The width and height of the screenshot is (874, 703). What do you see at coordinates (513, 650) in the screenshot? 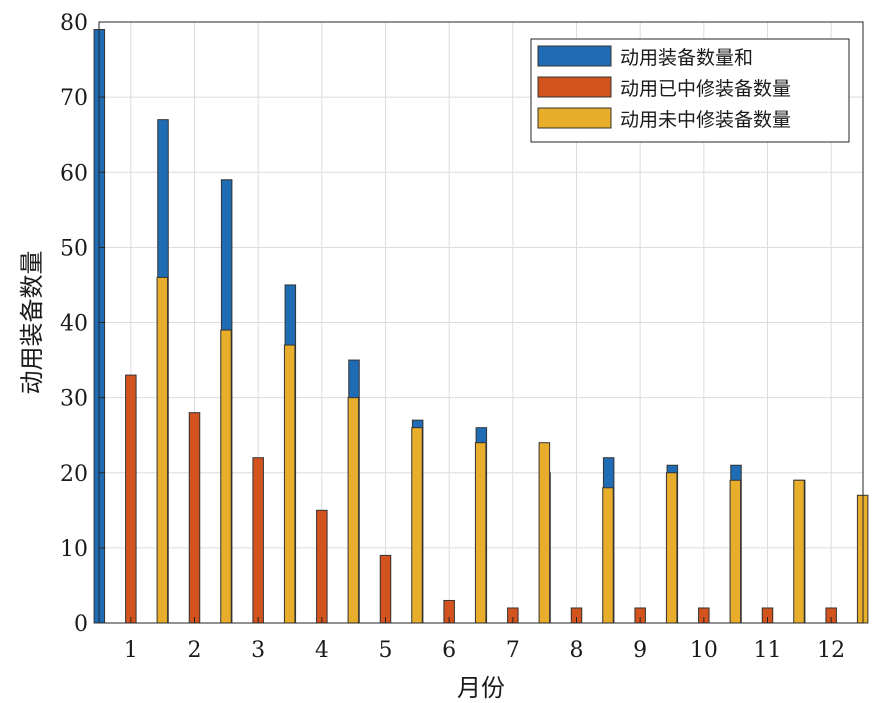
I see `x-tick-label: 7` at bounding box center [513, 650].